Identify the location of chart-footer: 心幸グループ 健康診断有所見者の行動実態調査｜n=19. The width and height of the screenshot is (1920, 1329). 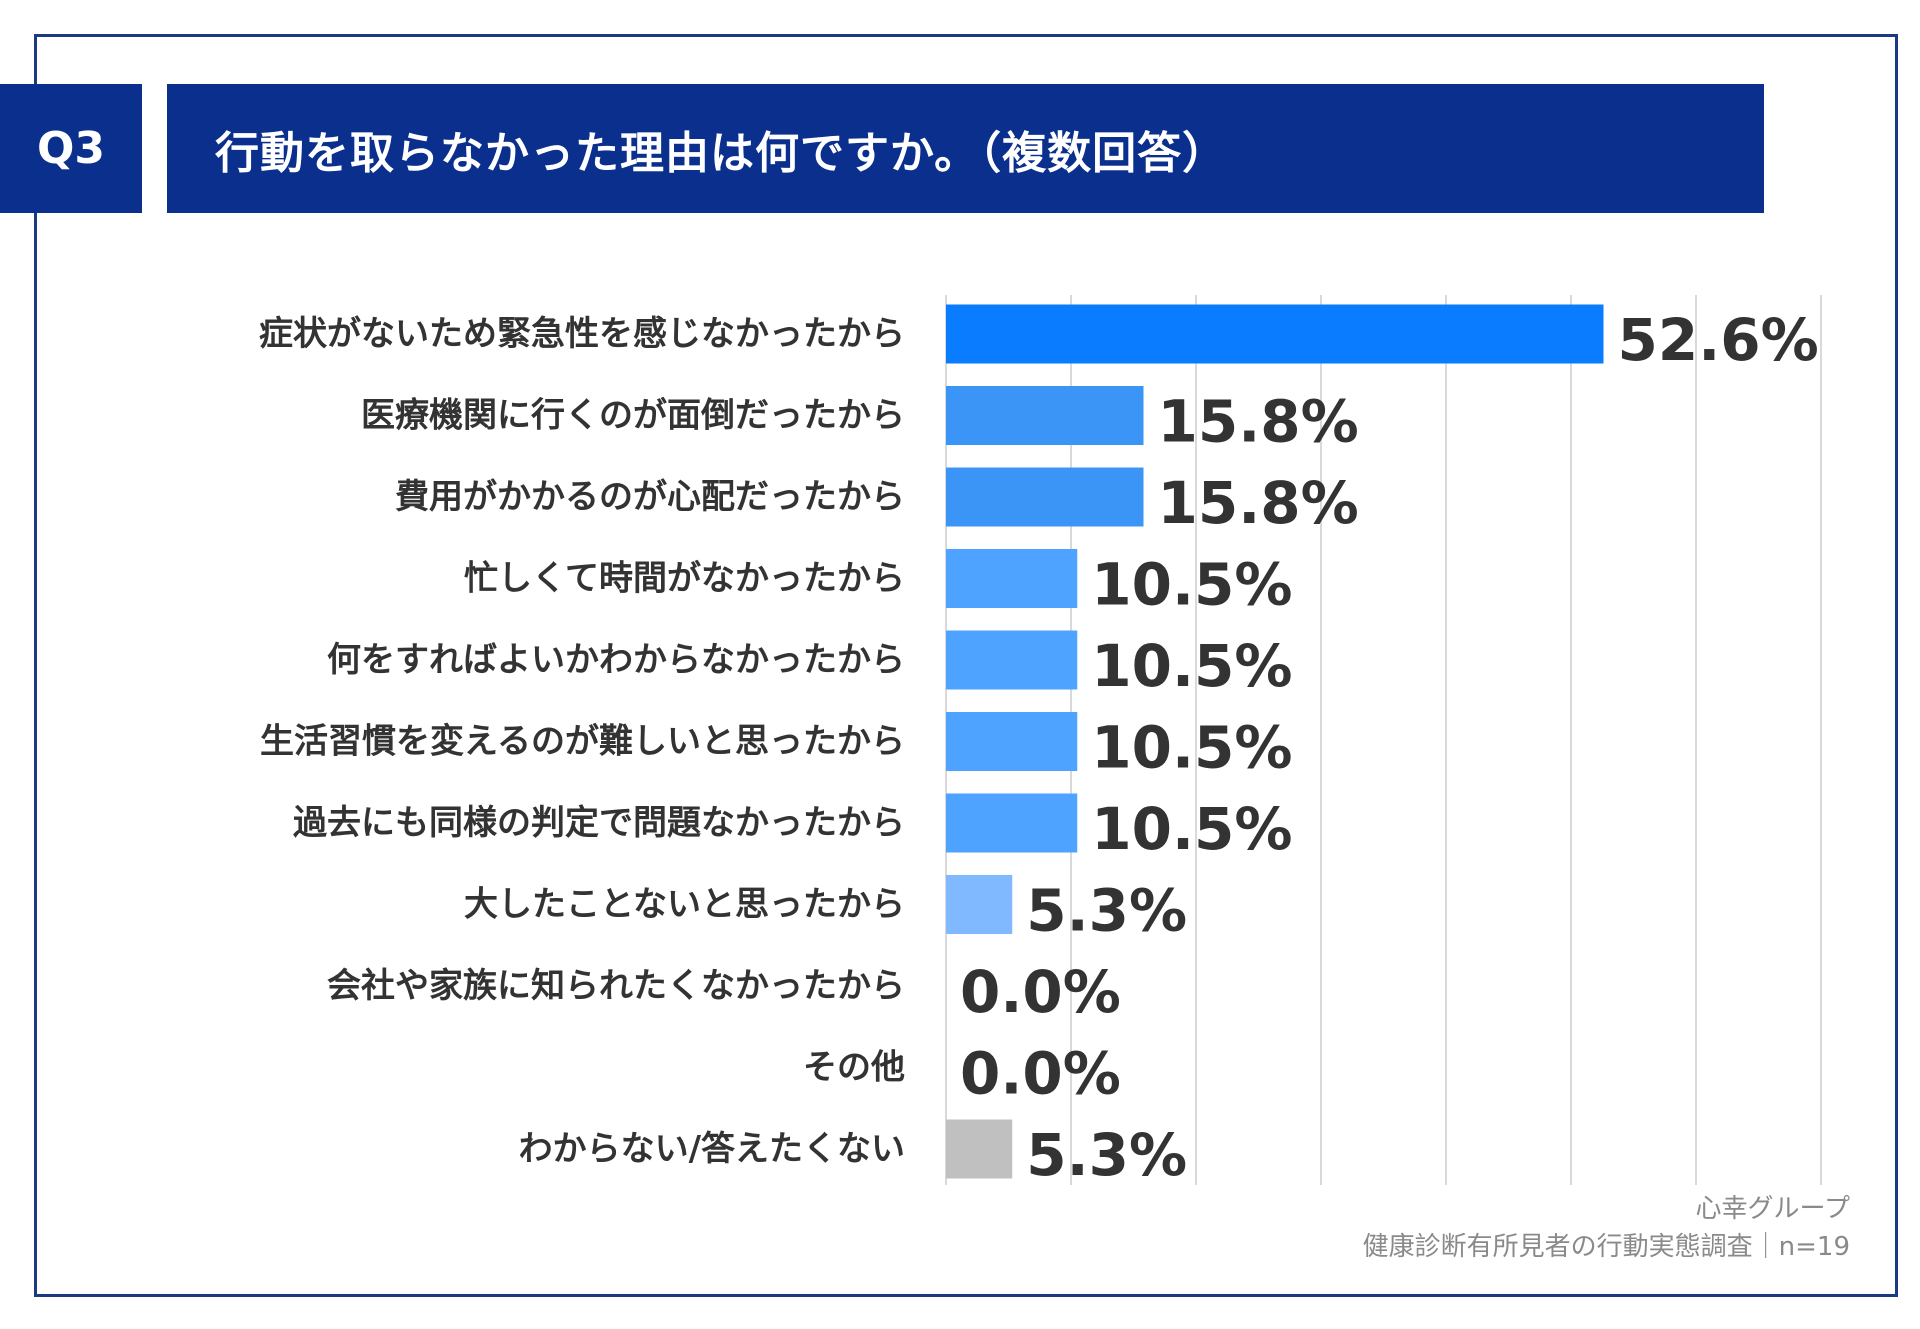
(1606, 1228).